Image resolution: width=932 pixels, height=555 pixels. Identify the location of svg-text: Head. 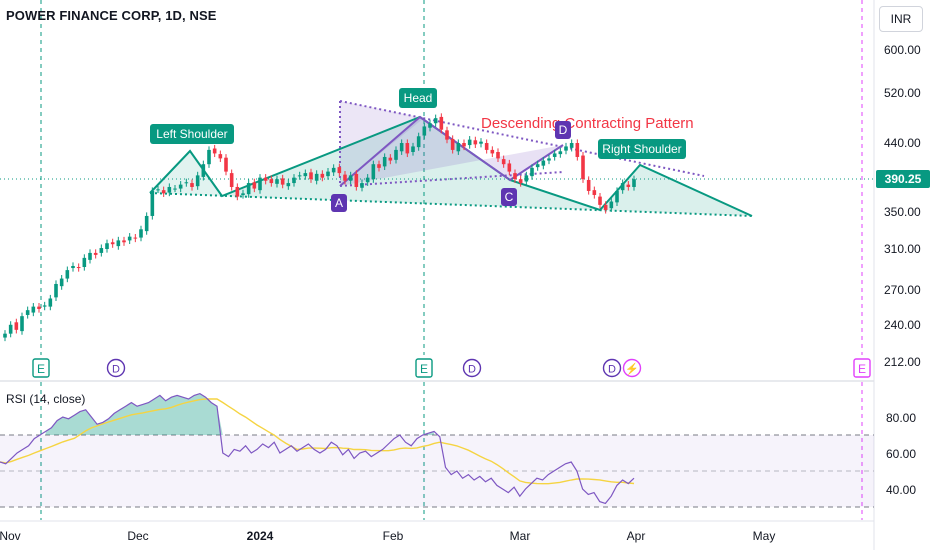
(418, 98).